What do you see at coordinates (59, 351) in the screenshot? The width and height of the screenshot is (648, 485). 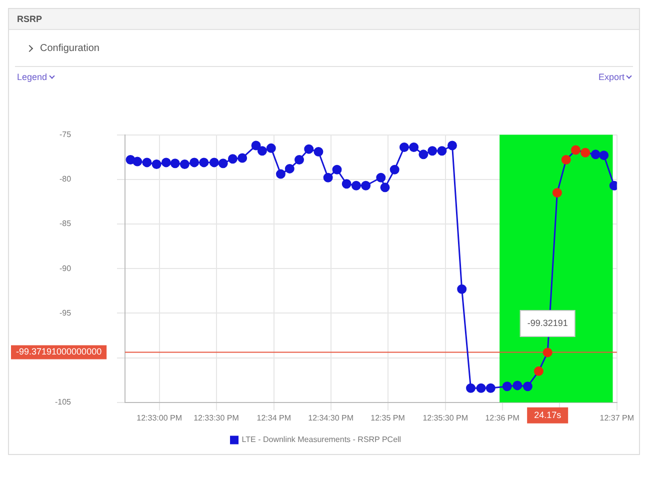 I see `ref-line-label: -99.37191000000000` at bounding box center [59, 351].